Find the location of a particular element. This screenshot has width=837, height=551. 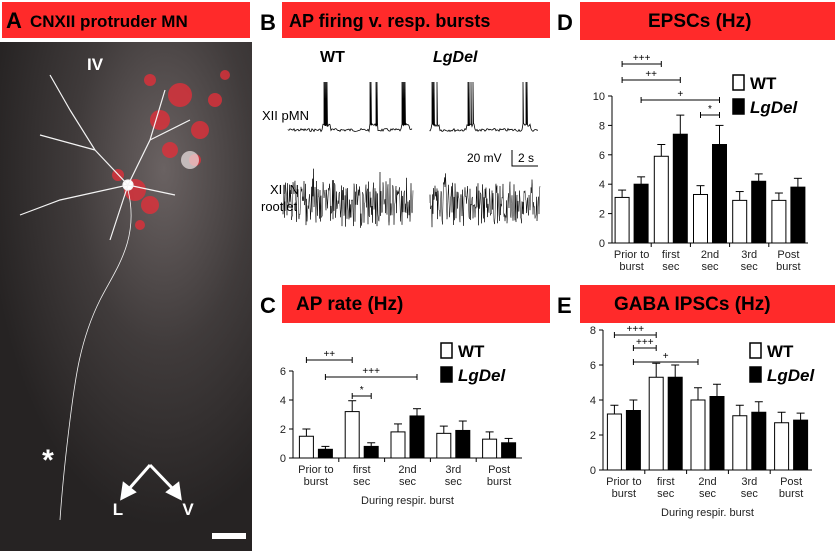

marker-label: * is located at coordinates (48, 460).